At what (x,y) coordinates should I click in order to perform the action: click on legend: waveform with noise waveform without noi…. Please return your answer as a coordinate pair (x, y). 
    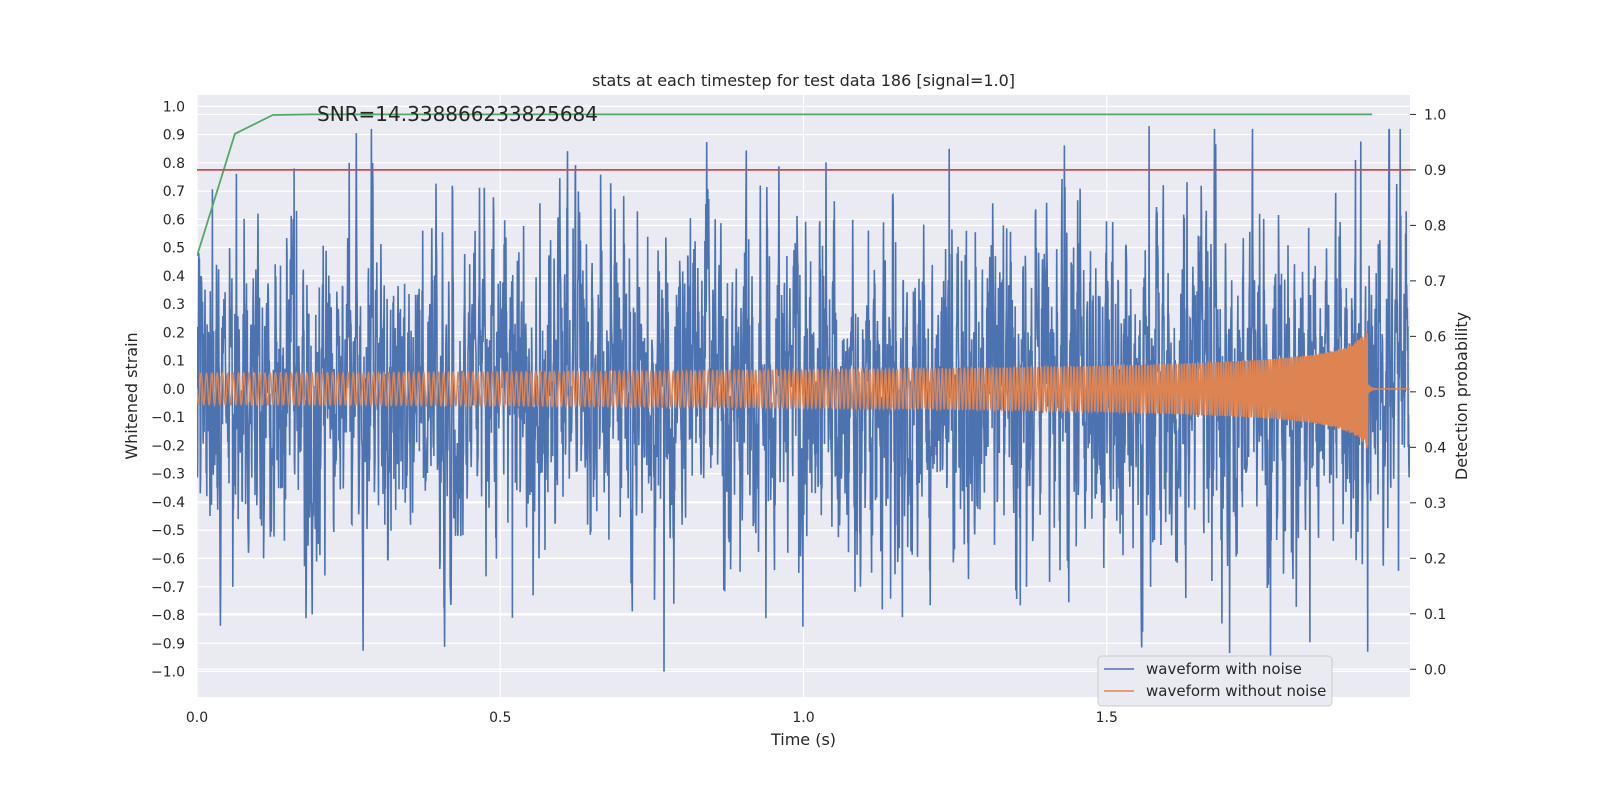
    Looking at the image, I should click on (1215, 681).